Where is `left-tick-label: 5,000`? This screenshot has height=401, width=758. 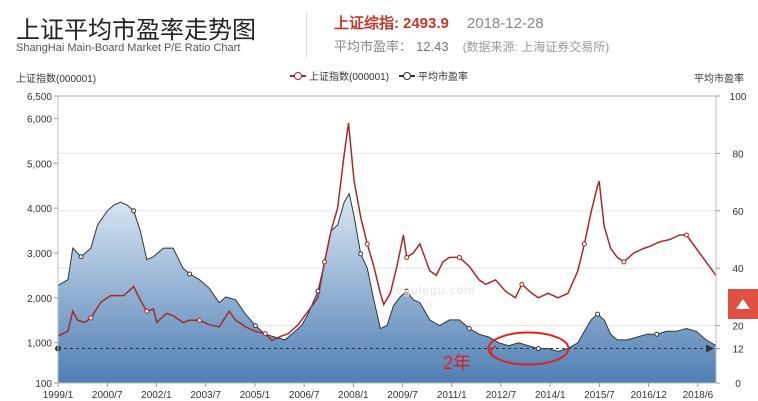
left-tick-label: 5,000 is located at coordinates (39, 164).